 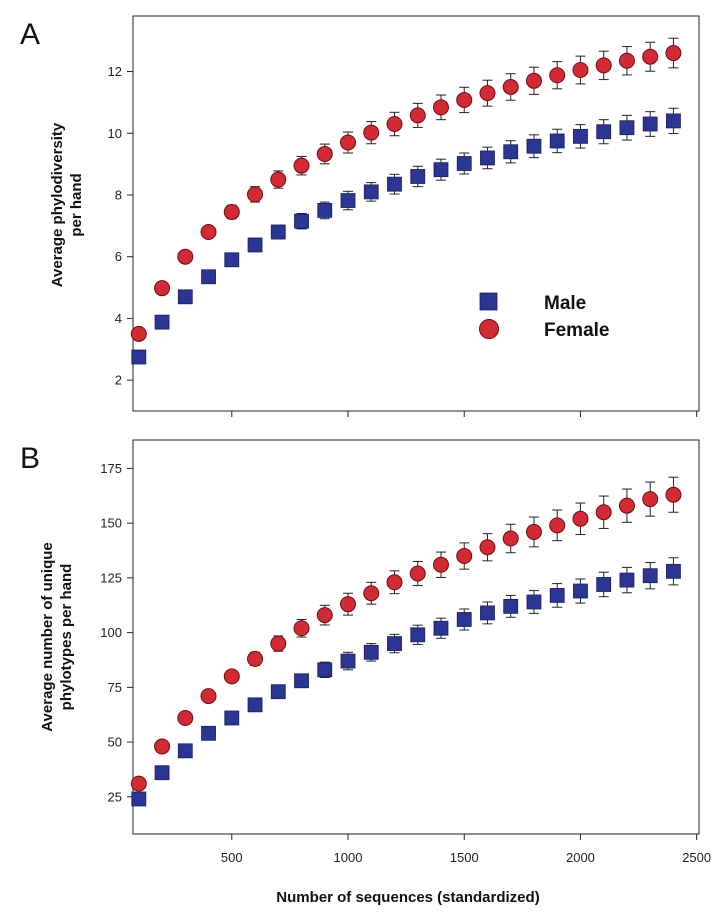 I want to click on panel-a-ylabel-line-1: Average phylodiversity, so click(x=57, y=204).